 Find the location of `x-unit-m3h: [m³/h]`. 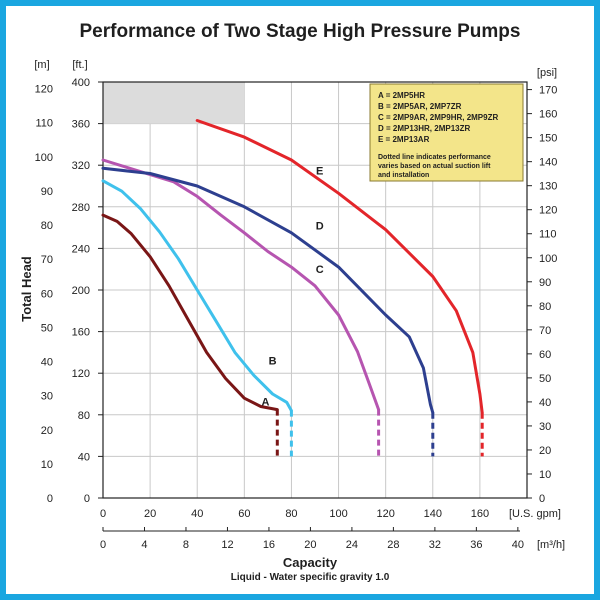

x-unit-m3h: [m³/h] is located at coordinates (551, 545).